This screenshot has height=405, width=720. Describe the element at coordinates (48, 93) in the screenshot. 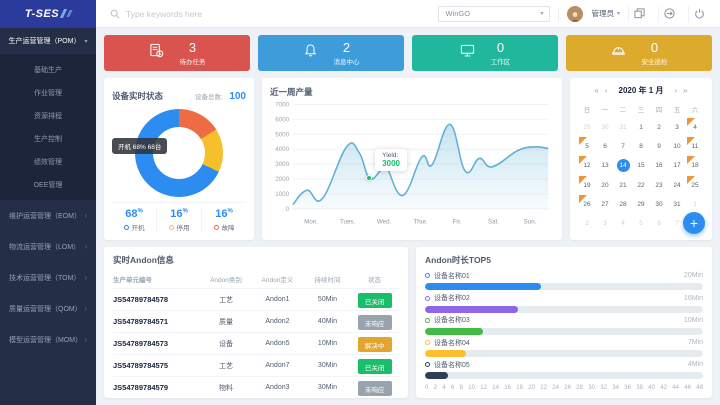

I see `sidebar-item-2: 作业管理` at that location.